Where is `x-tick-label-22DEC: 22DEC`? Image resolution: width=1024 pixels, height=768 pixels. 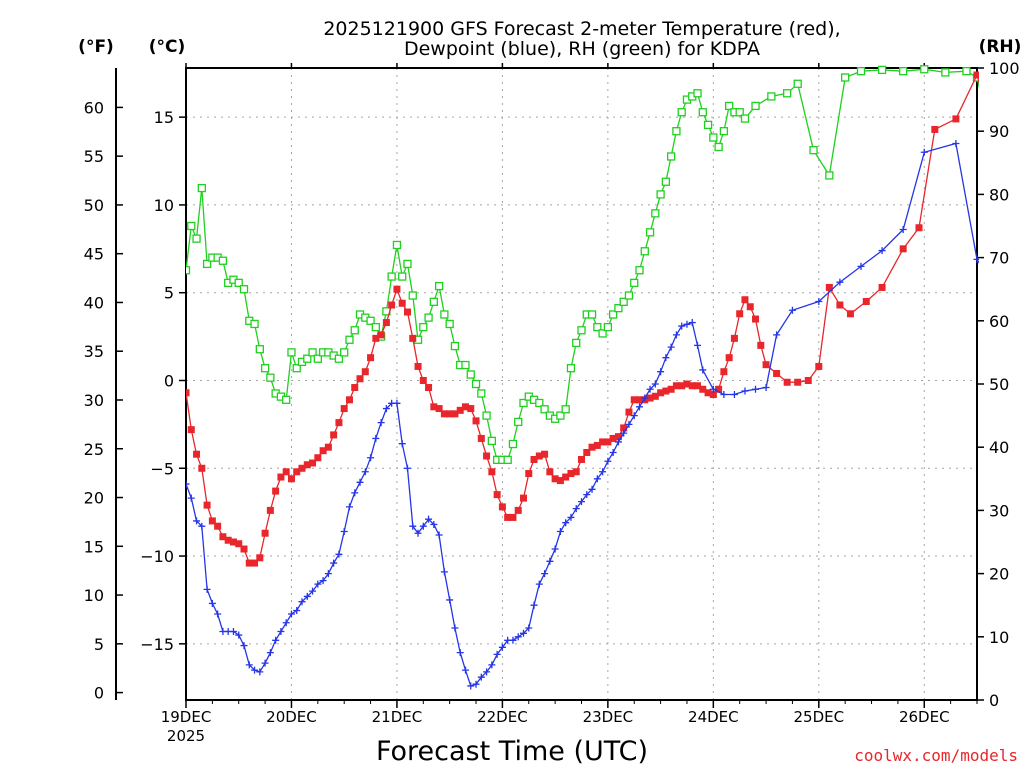
x-tick-label-22DEC: 22DEC is located at coordinates (502, 717).